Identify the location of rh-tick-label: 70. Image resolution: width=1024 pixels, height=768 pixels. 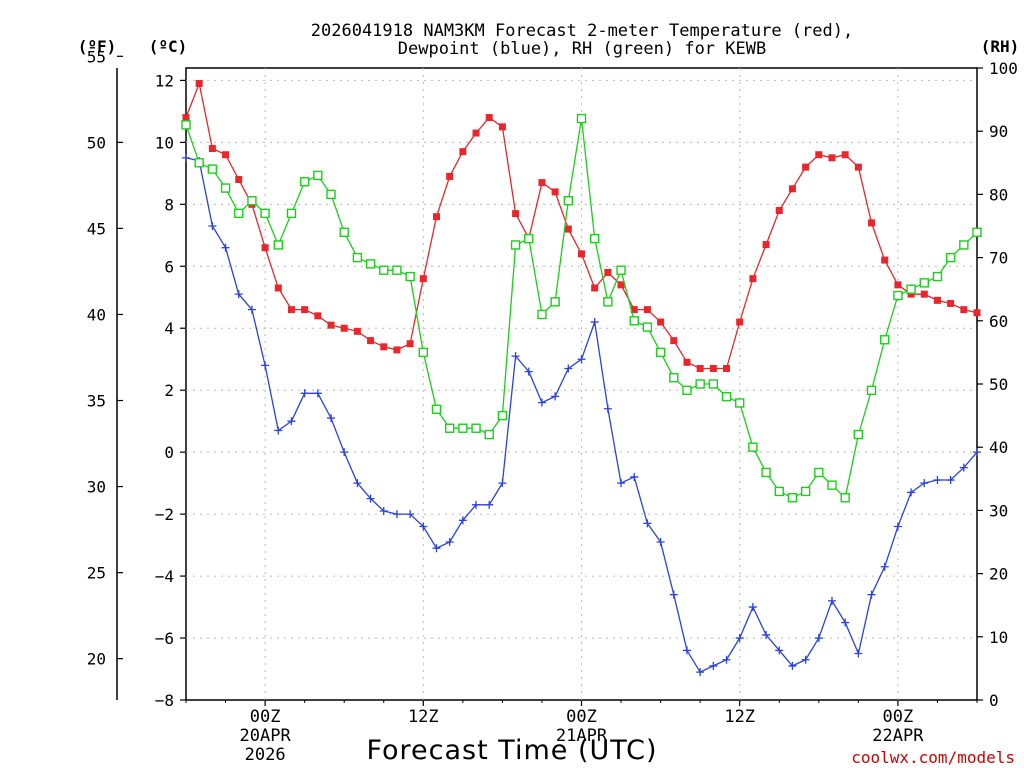
(998, 258).